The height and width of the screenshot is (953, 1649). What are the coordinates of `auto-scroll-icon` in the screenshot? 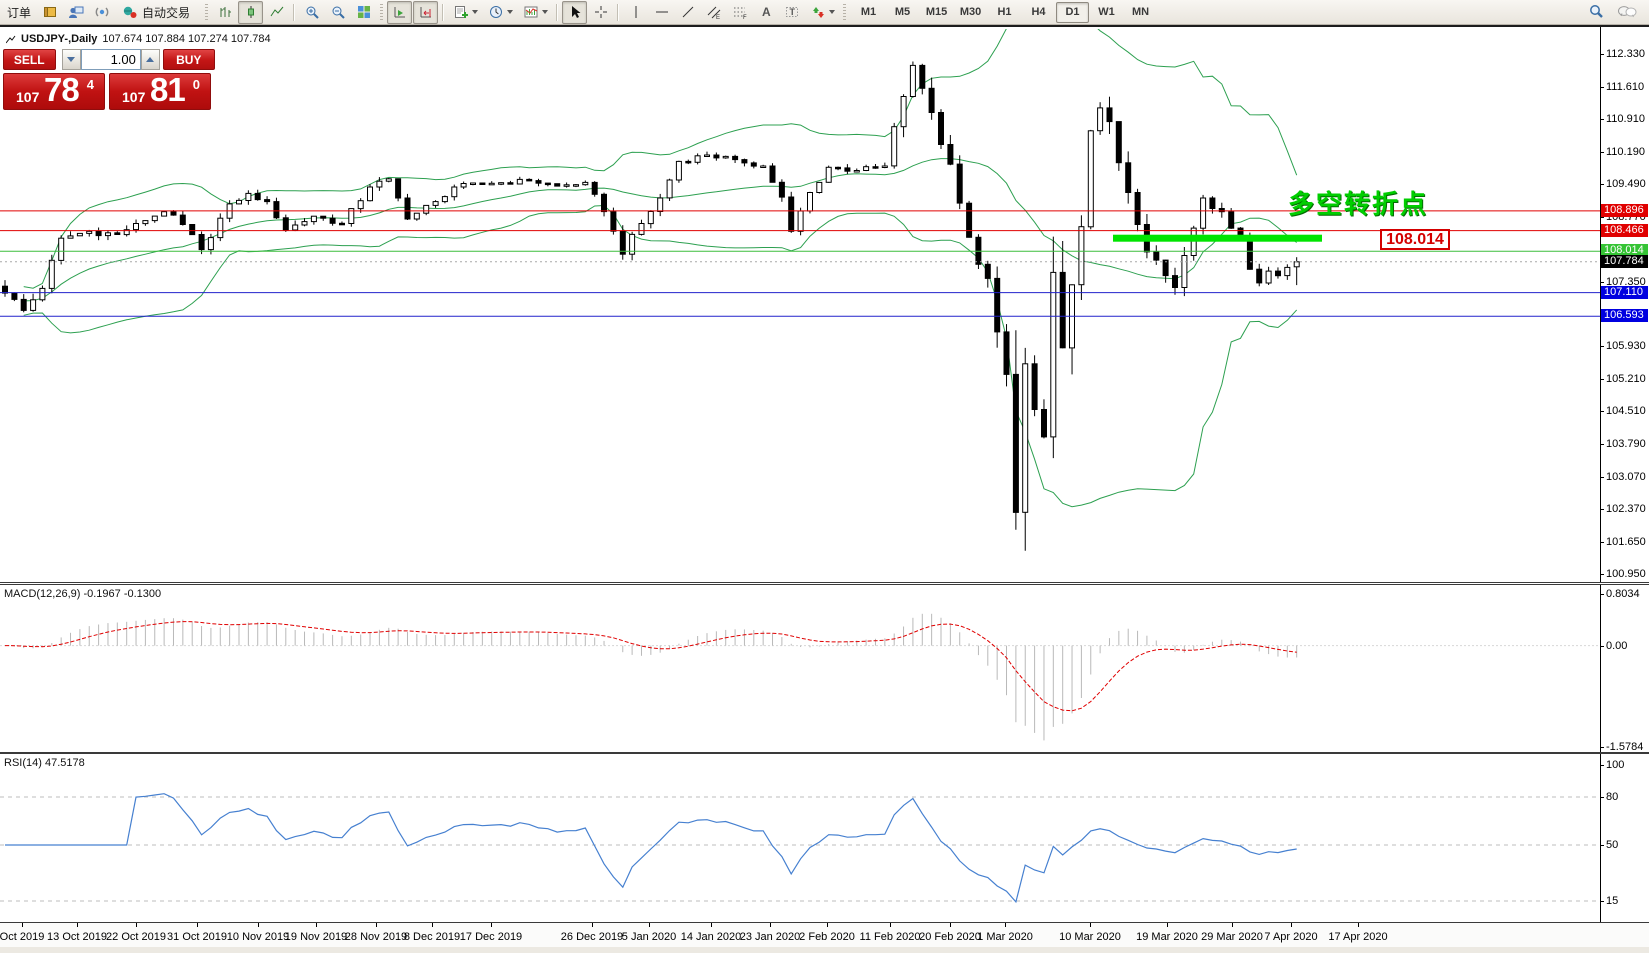 It's located at (399, 12).